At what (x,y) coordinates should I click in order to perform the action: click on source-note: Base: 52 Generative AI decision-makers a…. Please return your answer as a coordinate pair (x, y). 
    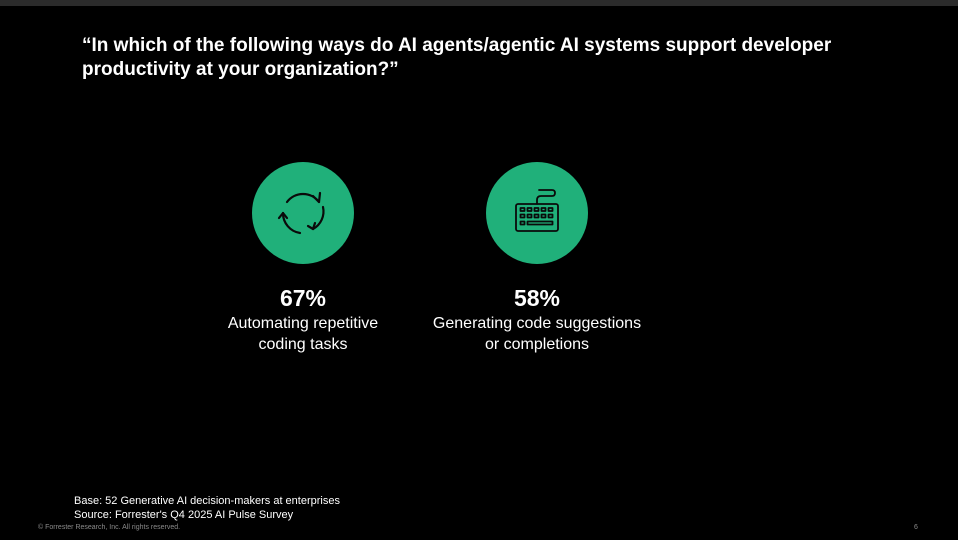
    Looking at the image, I should click on (207, 508).